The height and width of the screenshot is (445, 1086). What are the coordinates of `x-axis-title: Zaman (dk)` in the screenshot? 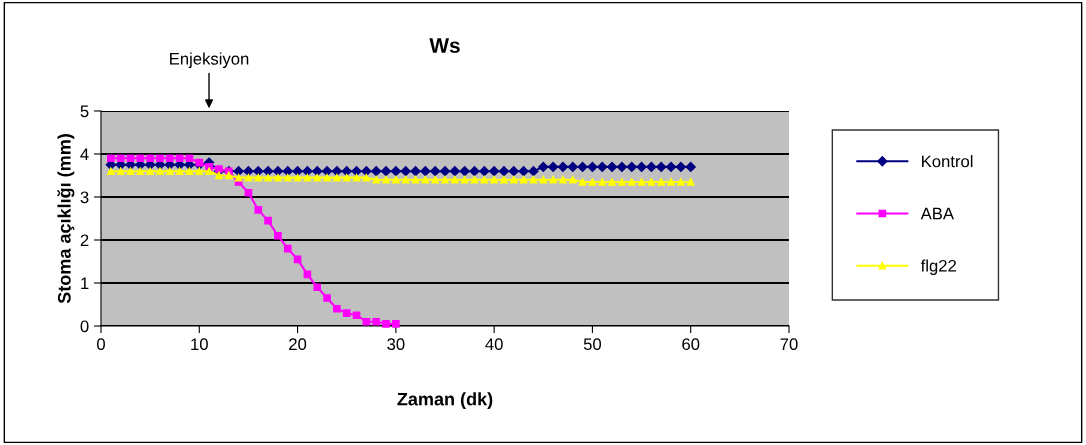 It's located at (445, 401).